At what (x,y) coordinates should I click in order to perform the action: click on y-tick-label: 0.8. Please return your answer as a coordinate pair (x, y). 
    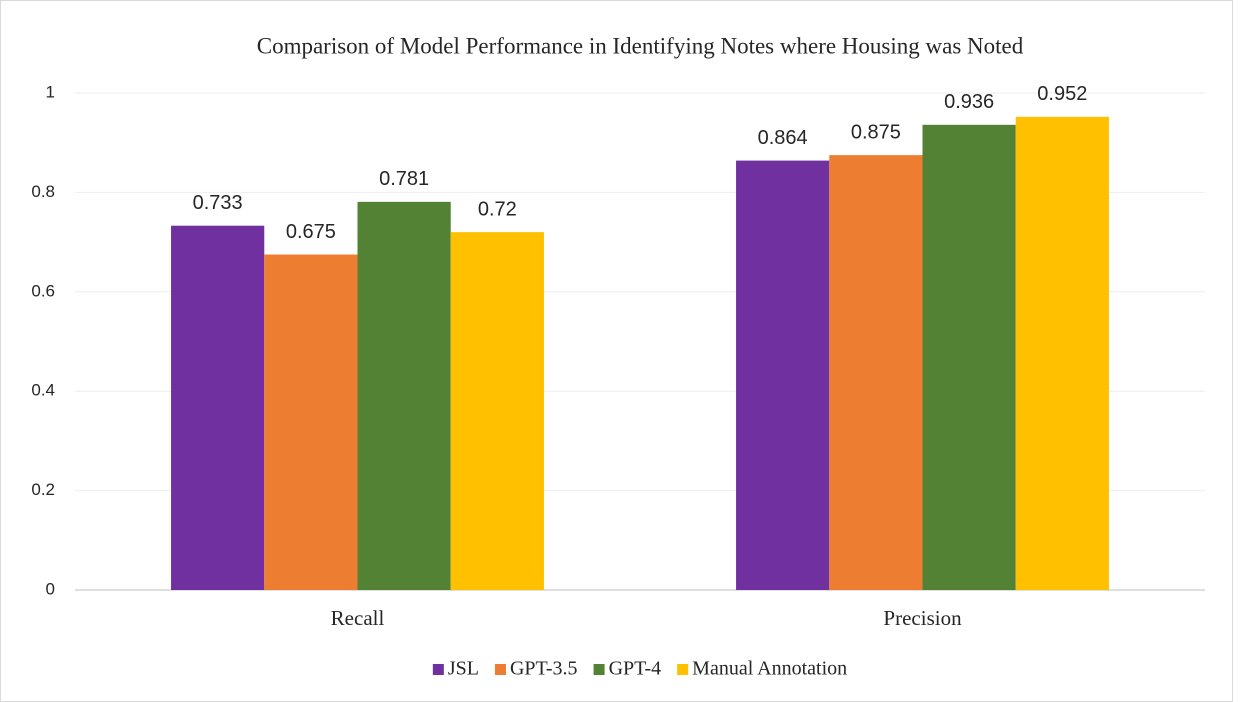
    Looking at the image, I should click on (43, 191).